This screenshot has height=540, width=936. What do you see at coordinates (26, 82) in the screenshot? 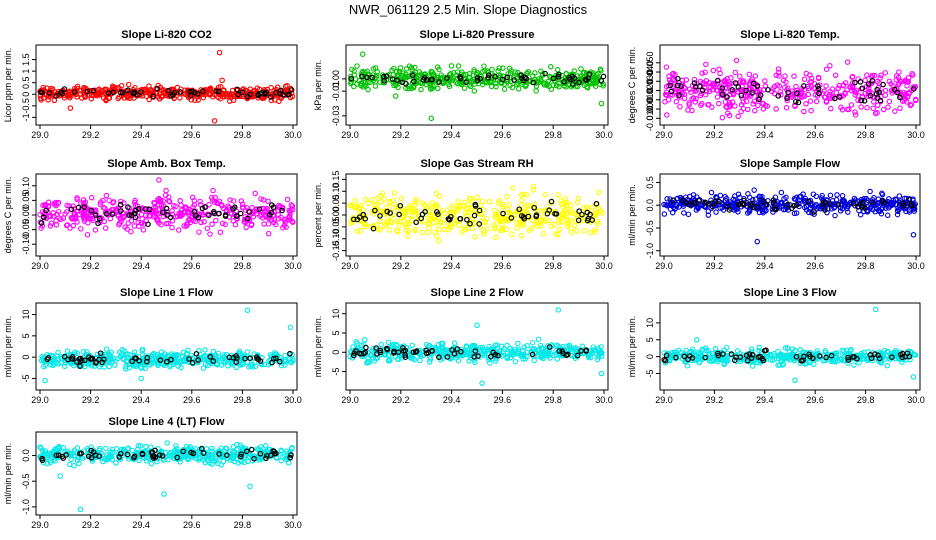
I see `y-tick-label: 0.5` at bounding box center [26, 82].